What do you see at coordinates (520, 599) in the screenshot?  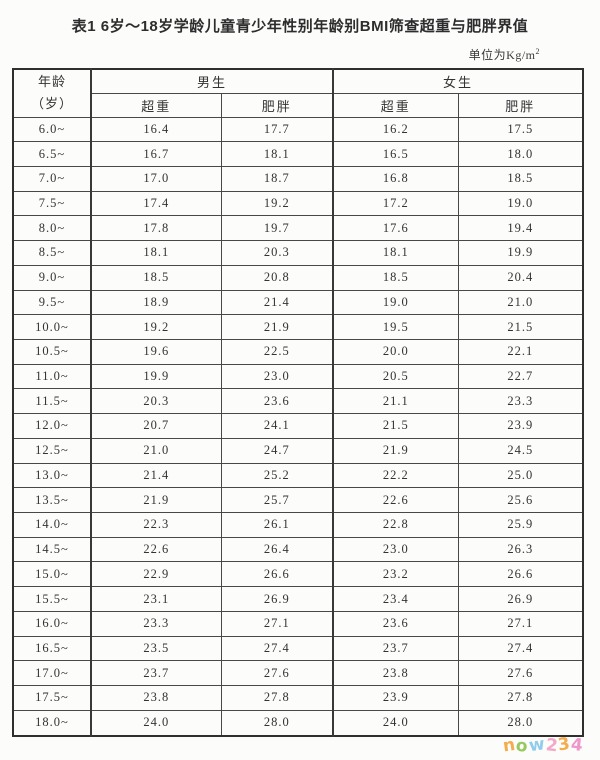 I see `cell-girl_ob: 26.9` at bounding box center [520, 599].